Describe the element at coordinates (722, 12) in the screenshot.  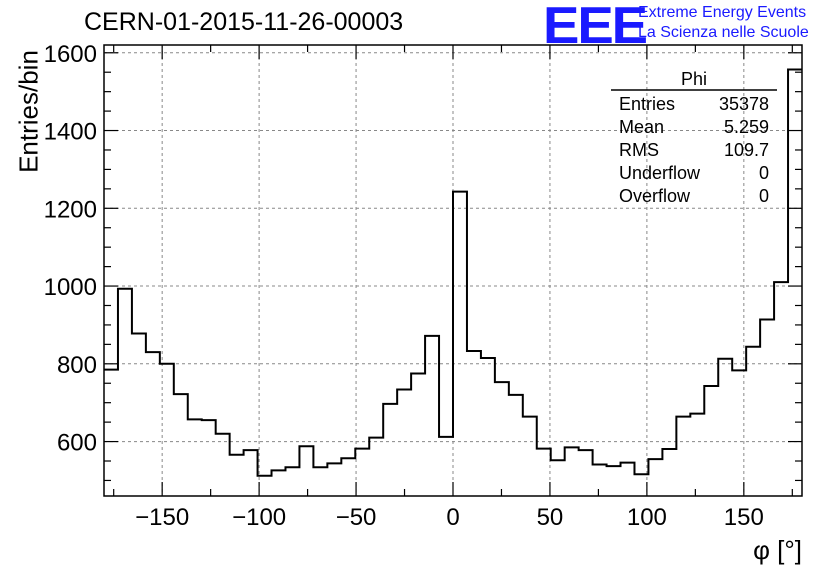
I see `logo-caption-line1: Extreme Energy Events` at that location.